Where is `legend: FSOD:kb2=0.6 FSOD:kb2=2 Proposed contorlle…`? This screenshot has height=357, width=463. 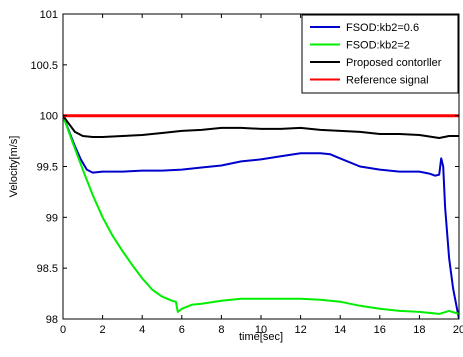
legend: FSOD:kb2=0.6 FSOD:kb2=2 Proposed contorlle… is located at coordinates (380, 54).